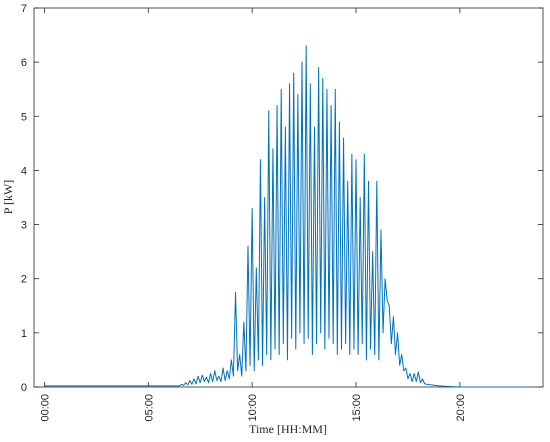 This screenshot has width=550, height=442. Describe the element at coordinates (24, 171) in the screenshot. I see `y-tick-label: 4` at that location.